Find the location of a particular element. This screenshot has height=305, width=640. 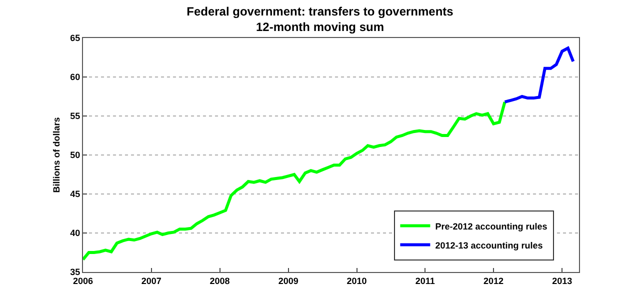

chart-title: Federal government: transfers to governments 12-month moving sum is located at coordinates (320, 19).